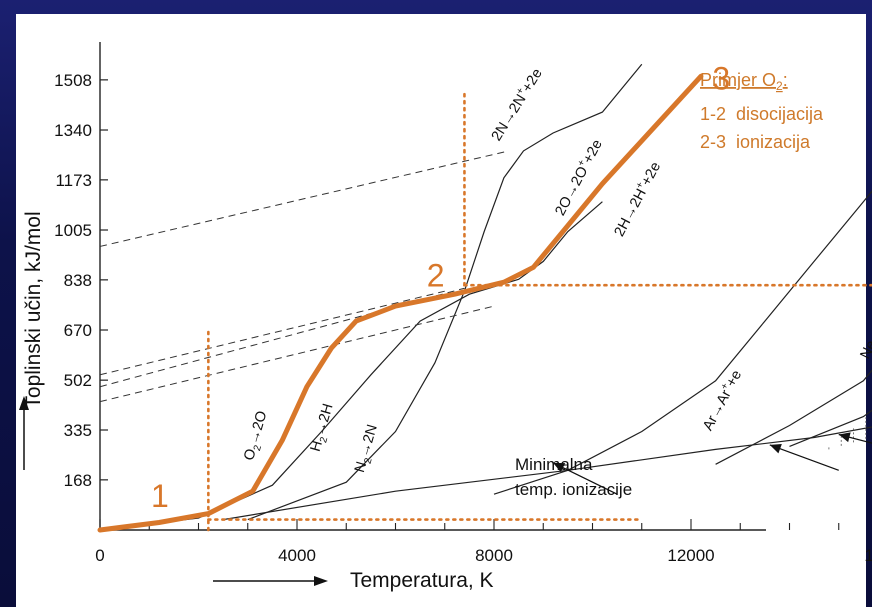 This screenshot has width=872, height=607. Describe the element at coordinates (257, 436) in the screenshot. I see `reaction-label: O2→2O` at that location.